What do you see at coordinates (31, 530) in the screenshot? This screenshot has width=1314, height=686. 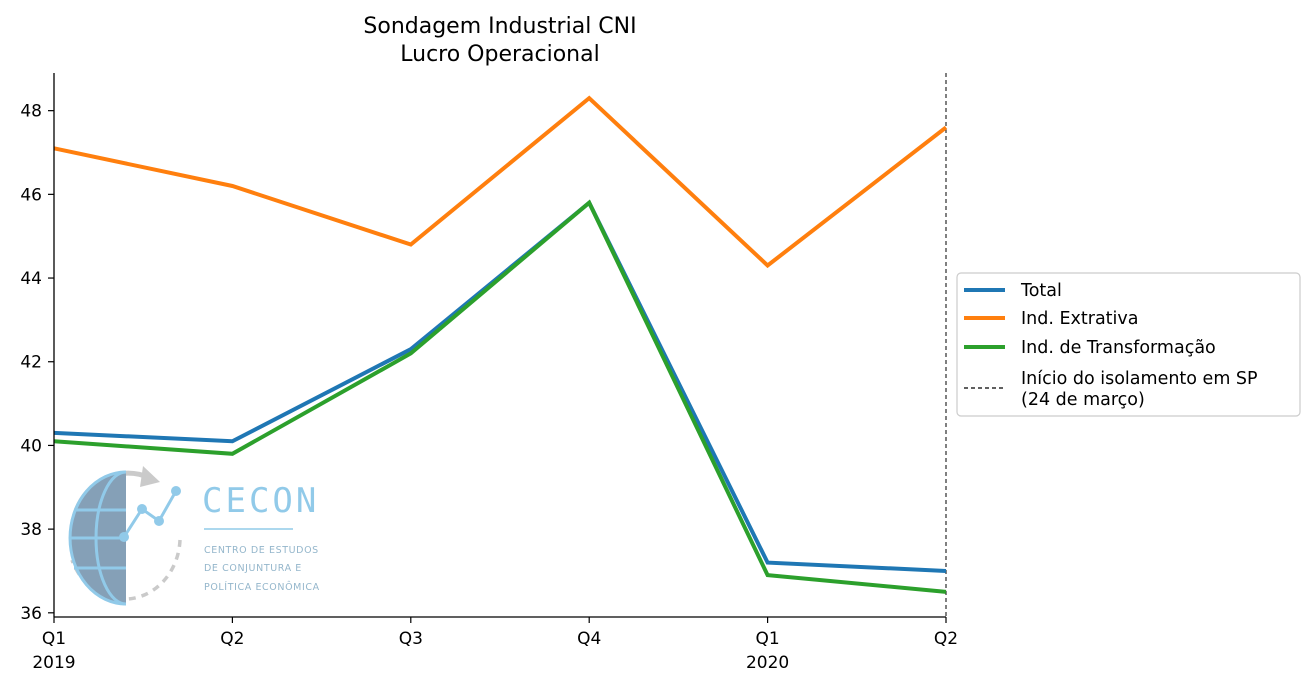 I see `y-tick-label: 38` at bounding box center [31, 530].